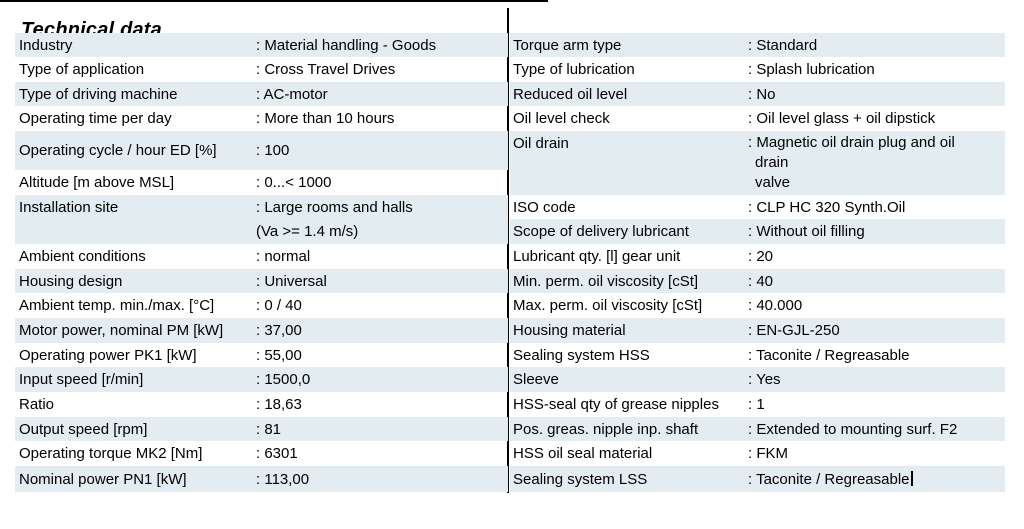 This screenshot has height=529, width=1024. I want to click on row-label: Installation site, so click(69, 207).